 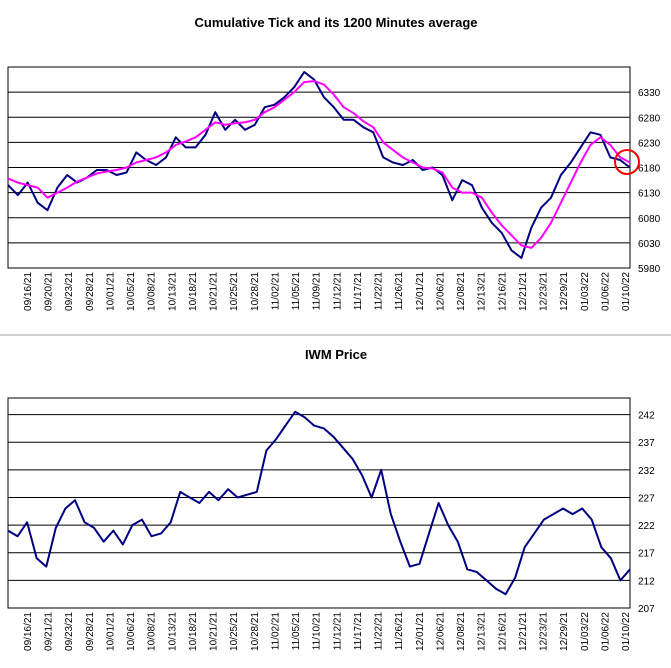 I want to click on y-tick-label: 6330, so click(x=649, y=93).